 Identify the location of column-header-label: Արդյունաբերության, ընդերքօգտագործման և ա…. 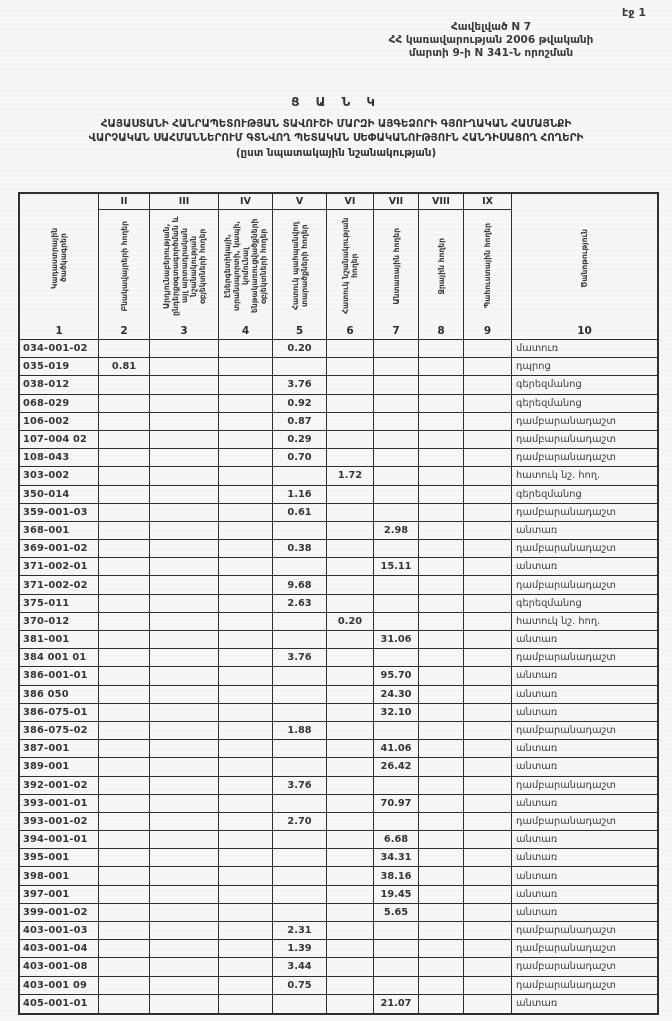
(184, 266).